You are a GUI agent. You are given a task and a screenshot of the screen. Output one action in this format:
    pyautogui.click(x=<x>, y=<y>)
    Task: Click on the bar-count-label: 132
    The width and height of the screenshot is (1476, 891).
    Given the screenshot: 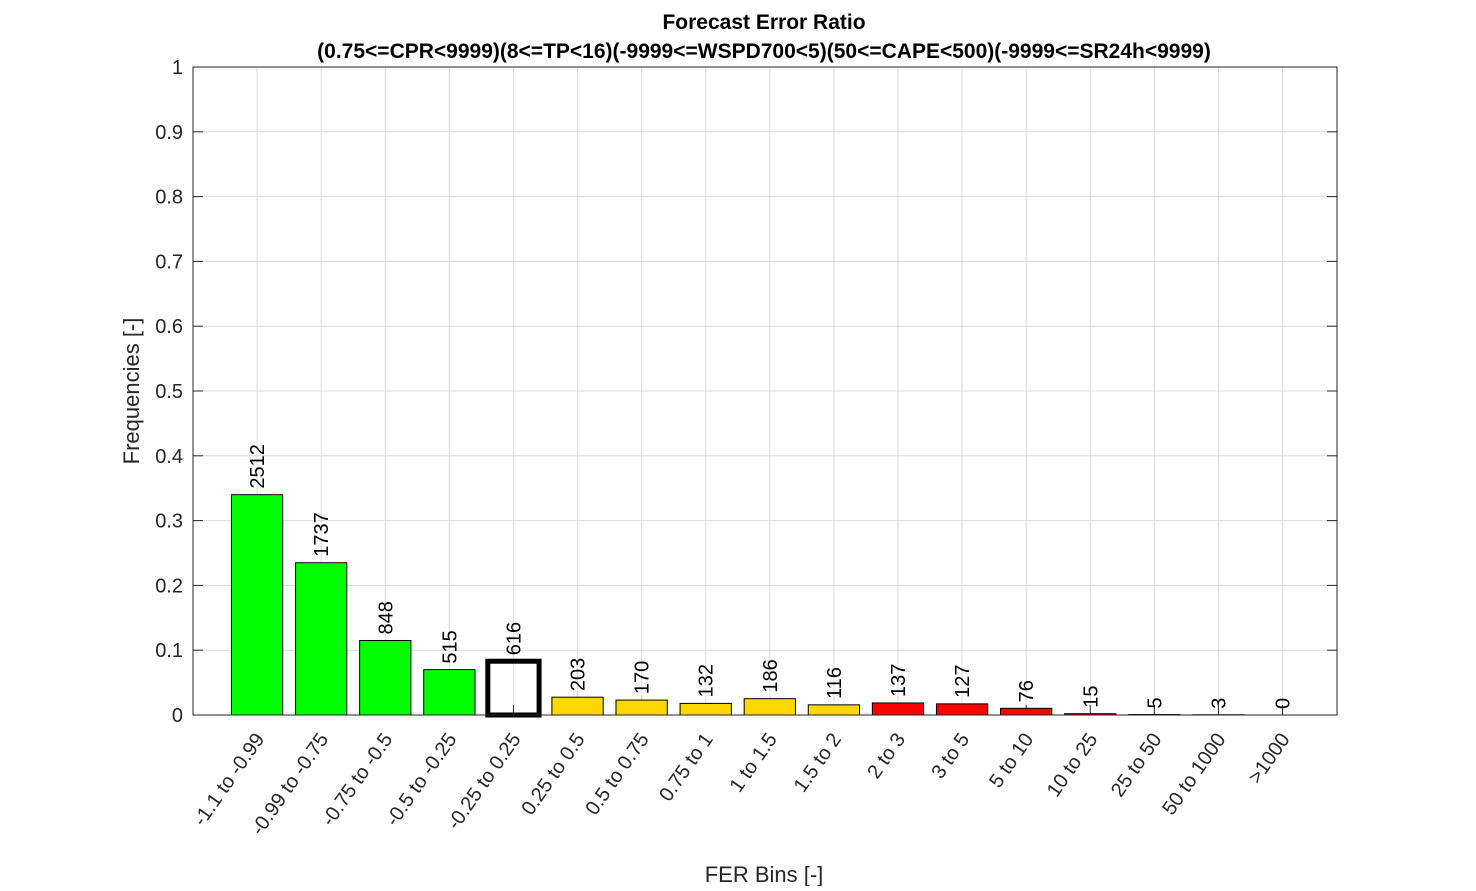 What is the action you would take?
    pyautogui.click(x=707, y=680)
    